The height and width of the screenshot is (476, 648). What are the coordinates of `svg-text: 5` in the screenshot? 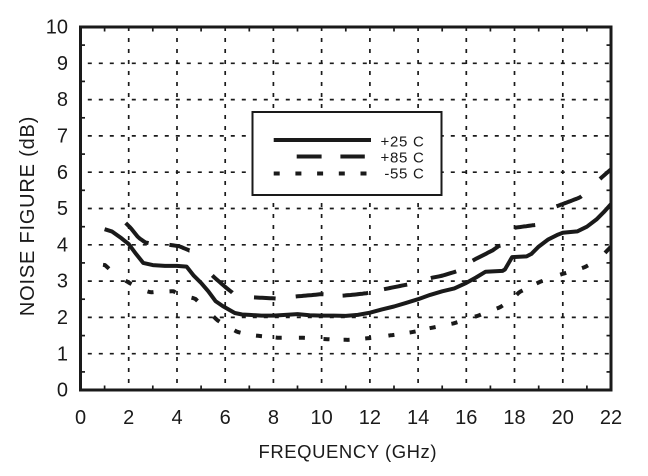 It's located at (62, 209).